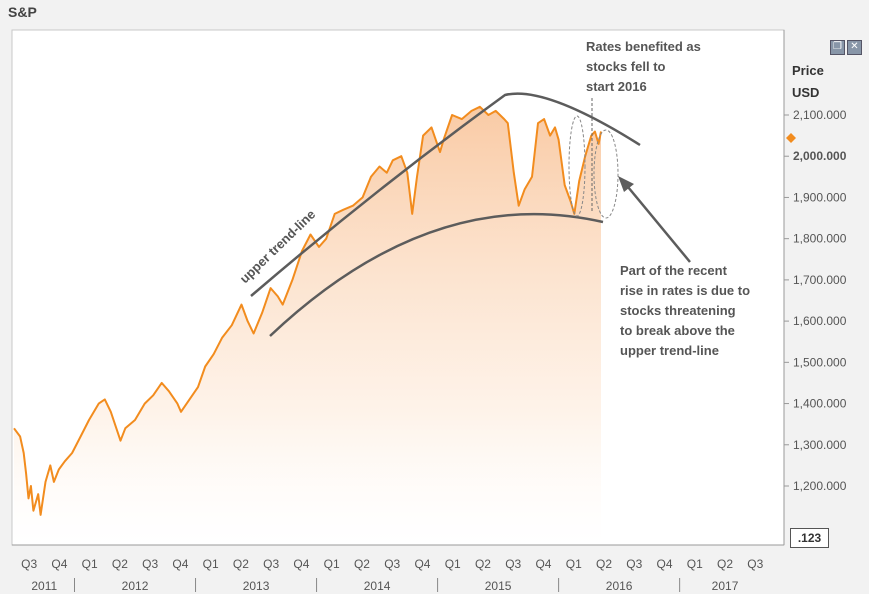  I want to click on lower-trend-line, so click(436, 274).